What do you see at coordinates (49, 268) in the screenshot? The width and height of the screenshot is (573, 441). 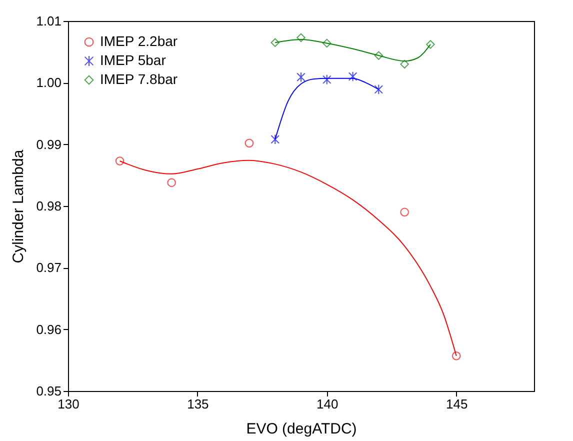 I see `y-tick-label: 0.97` at bounding box center [49, 268].